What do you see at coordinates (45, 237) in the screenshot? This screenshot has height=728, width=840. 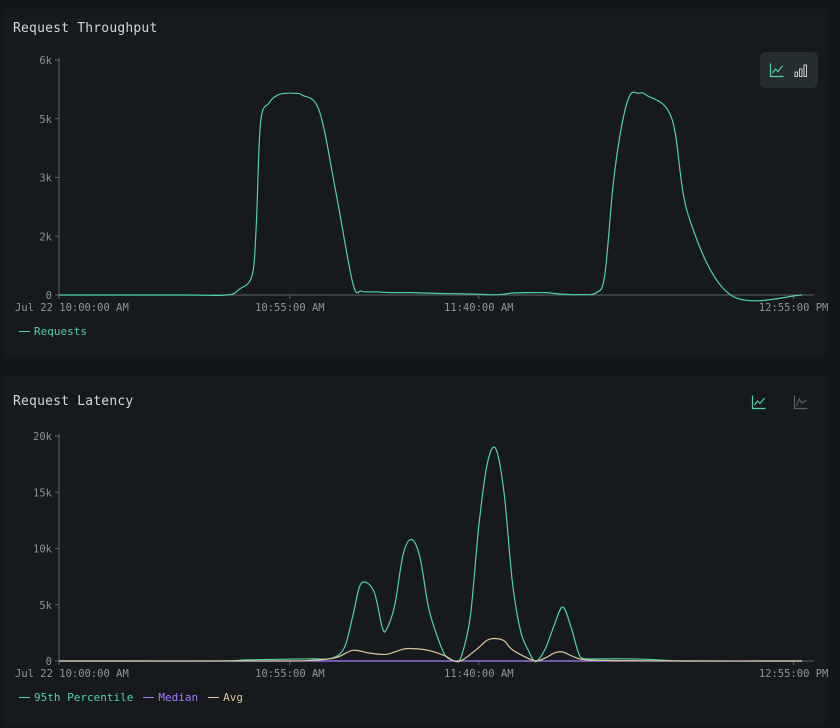 I see `y-tick-label: 2k` at bounding box center [45, 237].